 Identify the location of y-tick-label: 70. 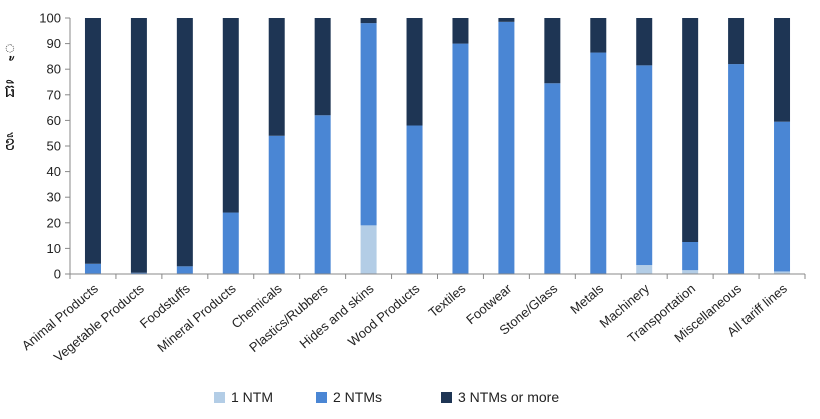
(54, 94).